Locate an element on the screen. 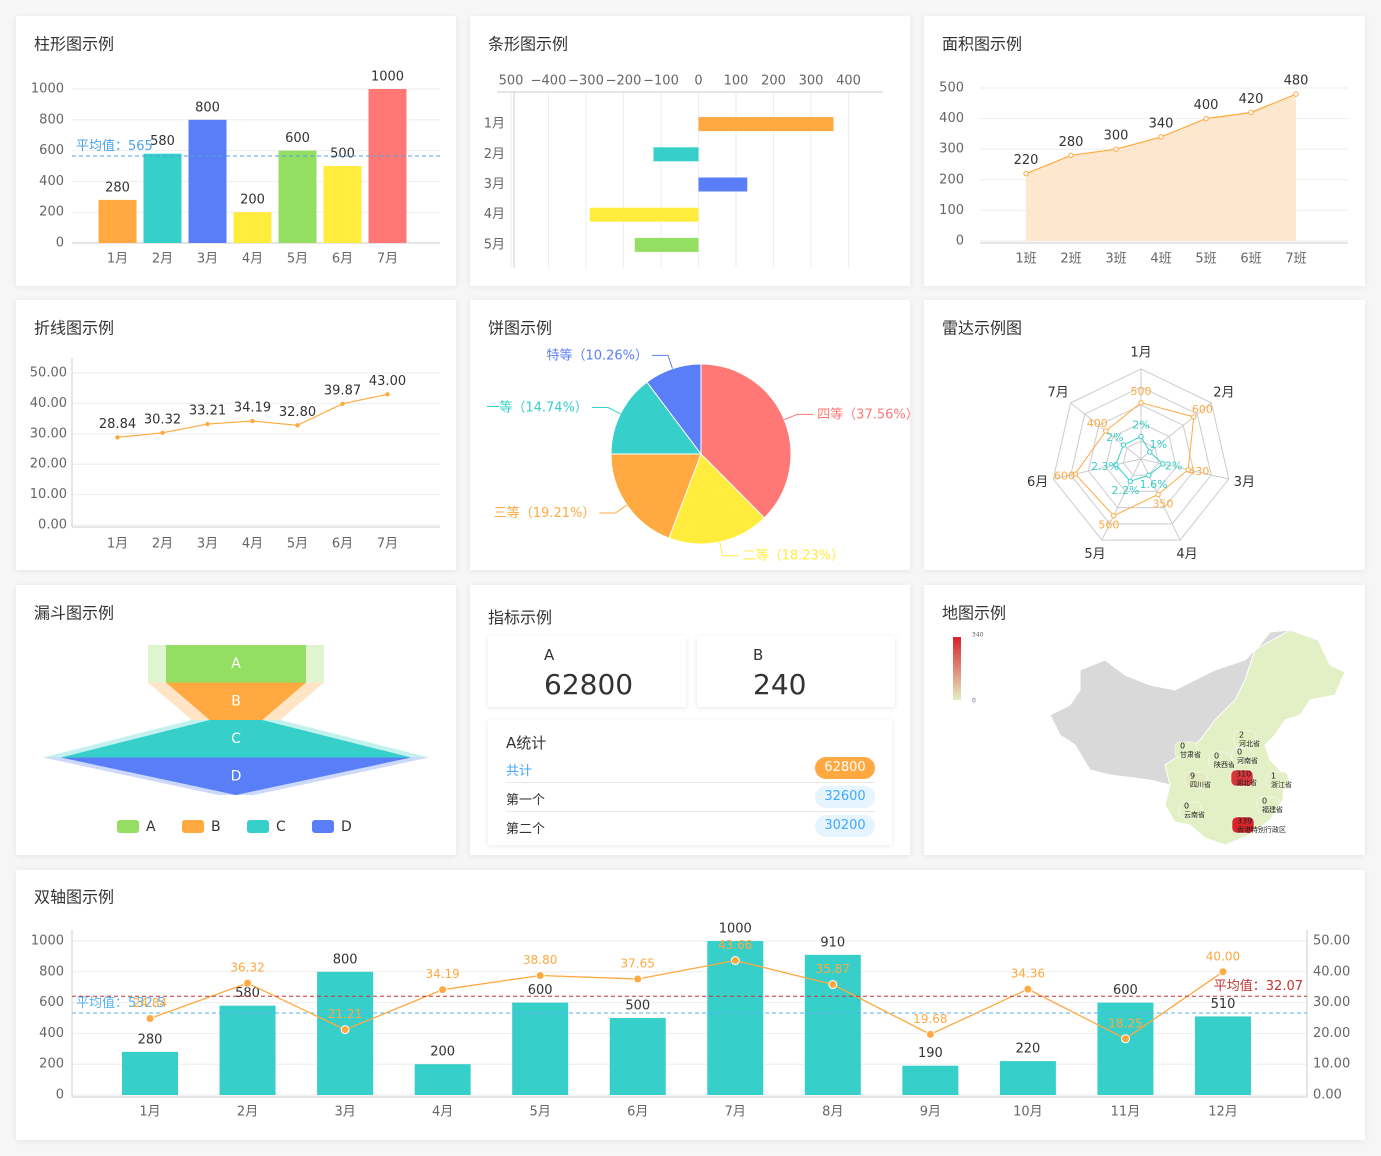 Image resolution: width=1381 pixels, height=1156 pixels. kpi-value: 240 is located at coordinates (780, 684).